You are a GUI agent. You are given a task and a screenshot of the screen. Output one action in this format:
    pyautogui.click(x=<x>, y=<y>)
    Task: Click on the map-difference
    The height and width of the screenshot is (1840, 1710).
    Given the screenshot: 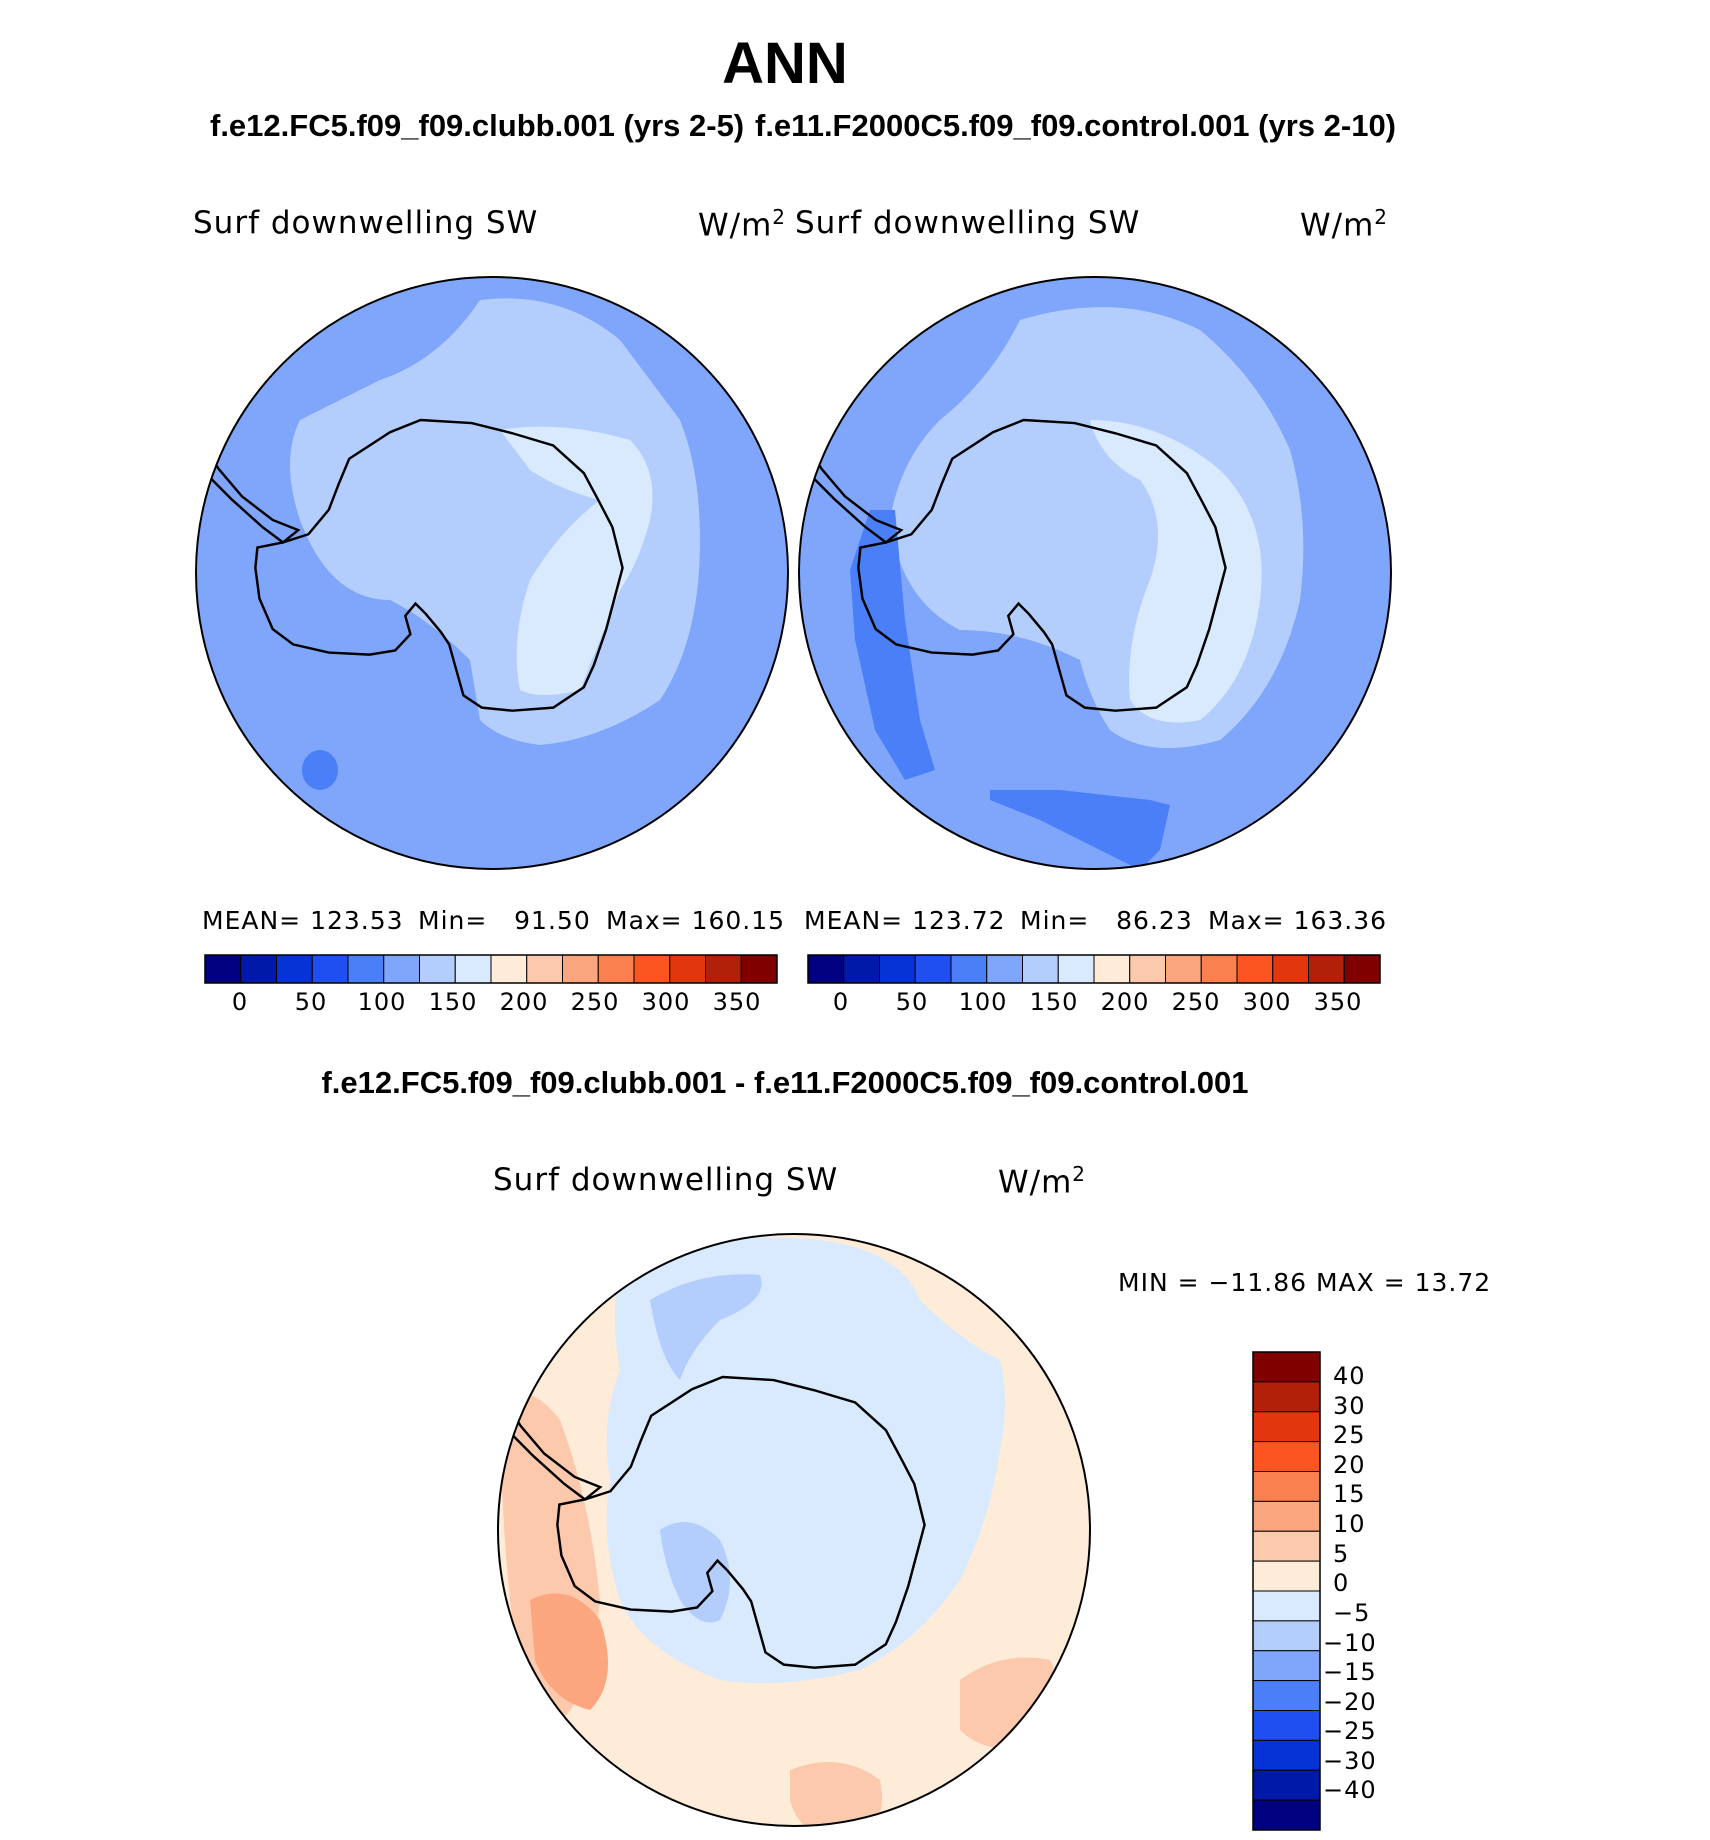 What is the action you would take?
    pyautogui.click(x=794, y=1530)
    